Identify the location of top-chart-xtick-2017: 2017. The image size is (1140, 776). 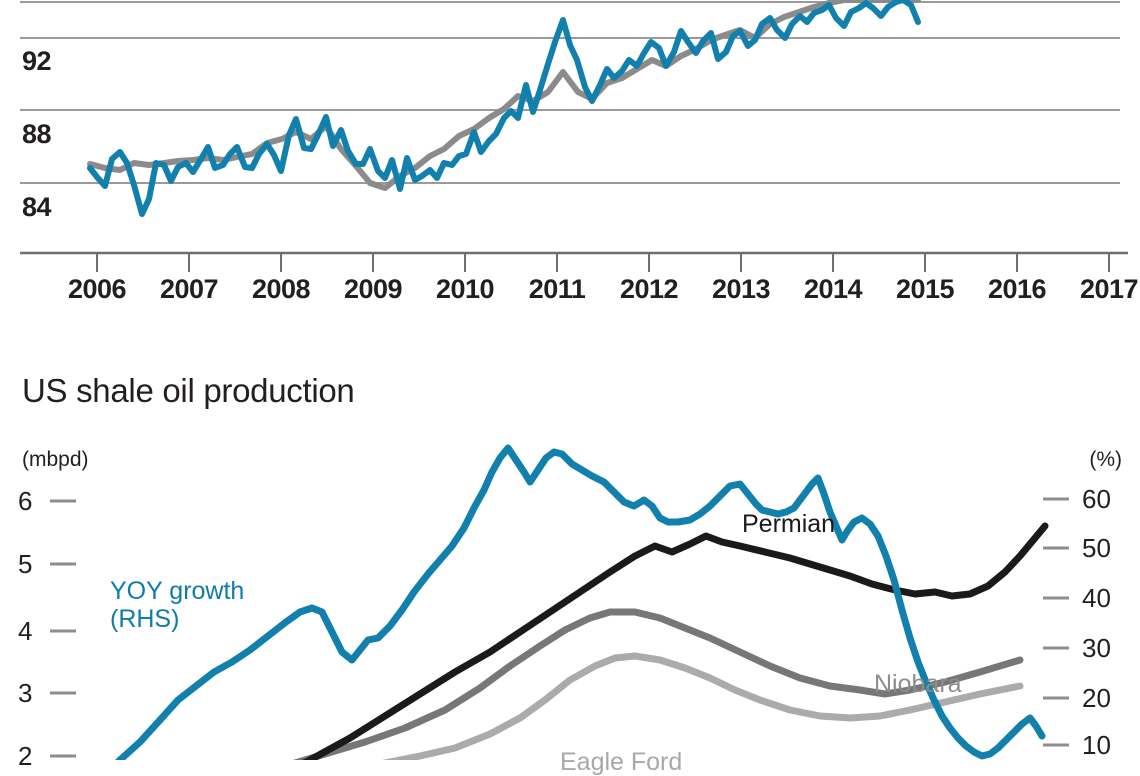
(1109, 289).